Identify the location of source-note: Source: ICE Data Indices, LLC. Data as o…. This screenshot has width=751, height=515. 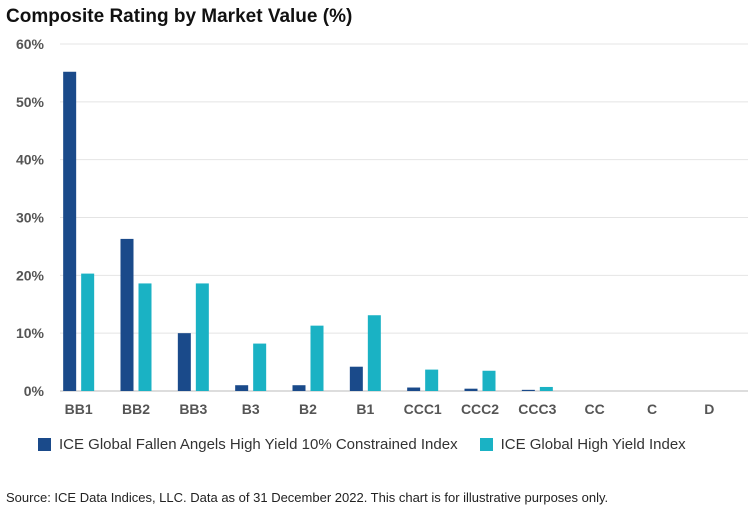
(307, 497).